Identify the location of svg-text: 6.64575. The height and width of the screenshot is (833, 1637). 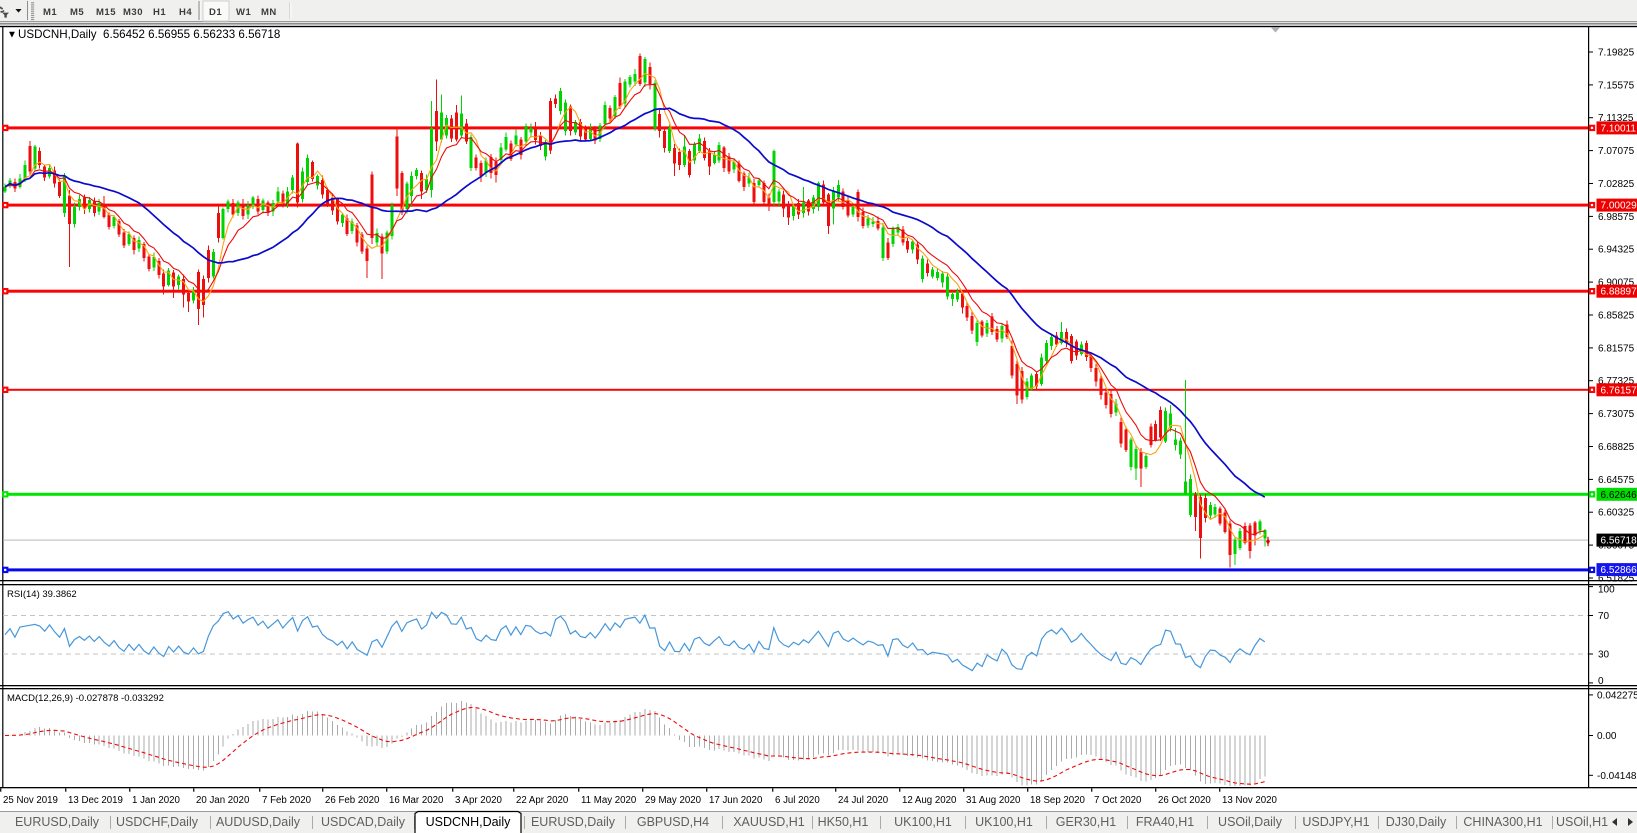
(1616, 480).